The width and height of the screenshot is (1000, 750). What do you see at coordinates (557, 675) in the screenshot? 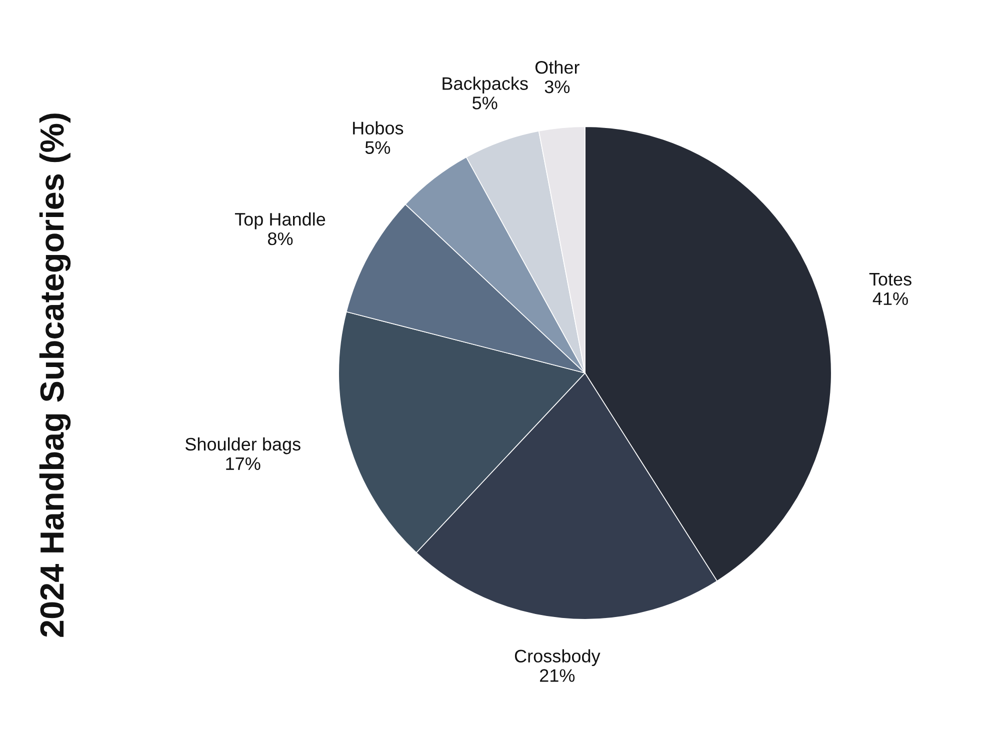
I see `data-label: 21%` at bounding box center [557, 675].